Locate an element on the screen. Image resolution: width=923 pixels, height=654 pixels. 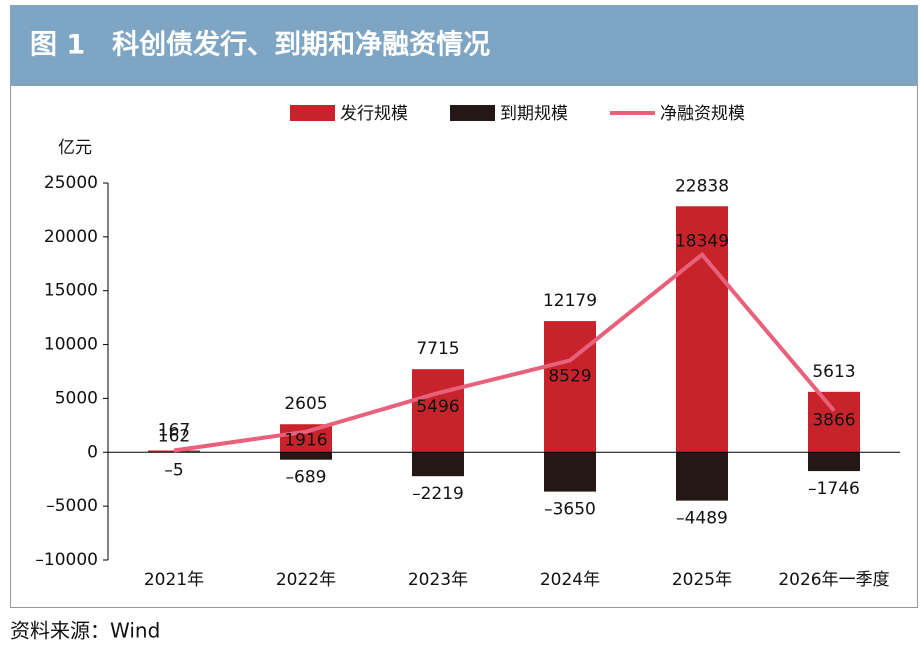
value-label: 8529 is located at coordinates (569, 376).